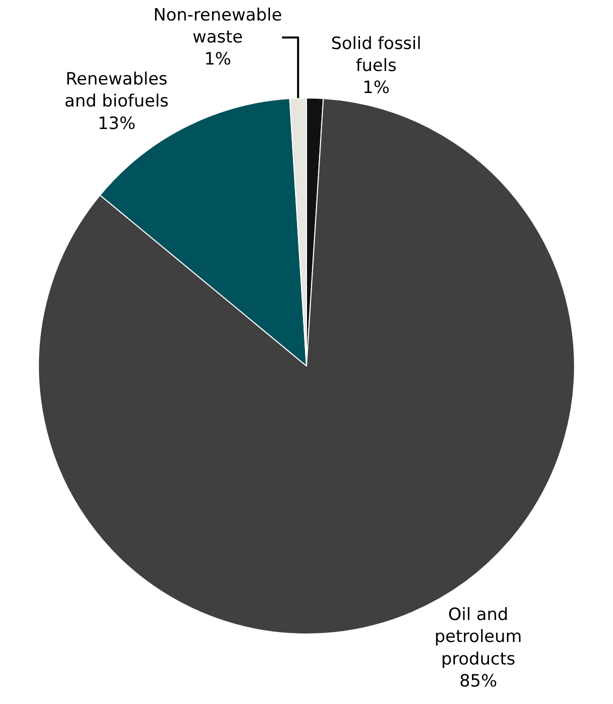  Describe the element at coordinates (478, 681) in the screenshot. I see `data-label: 85%` at that location.